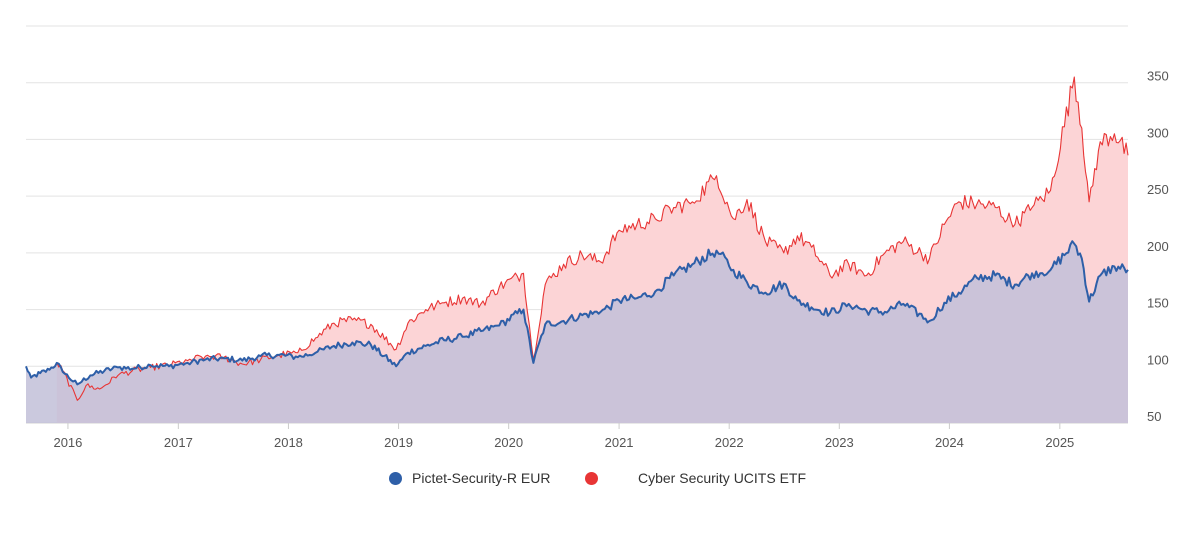 This screenshot has width=1197, height=547. I want to click on y-tick-label: 50, so click(1154, 416).